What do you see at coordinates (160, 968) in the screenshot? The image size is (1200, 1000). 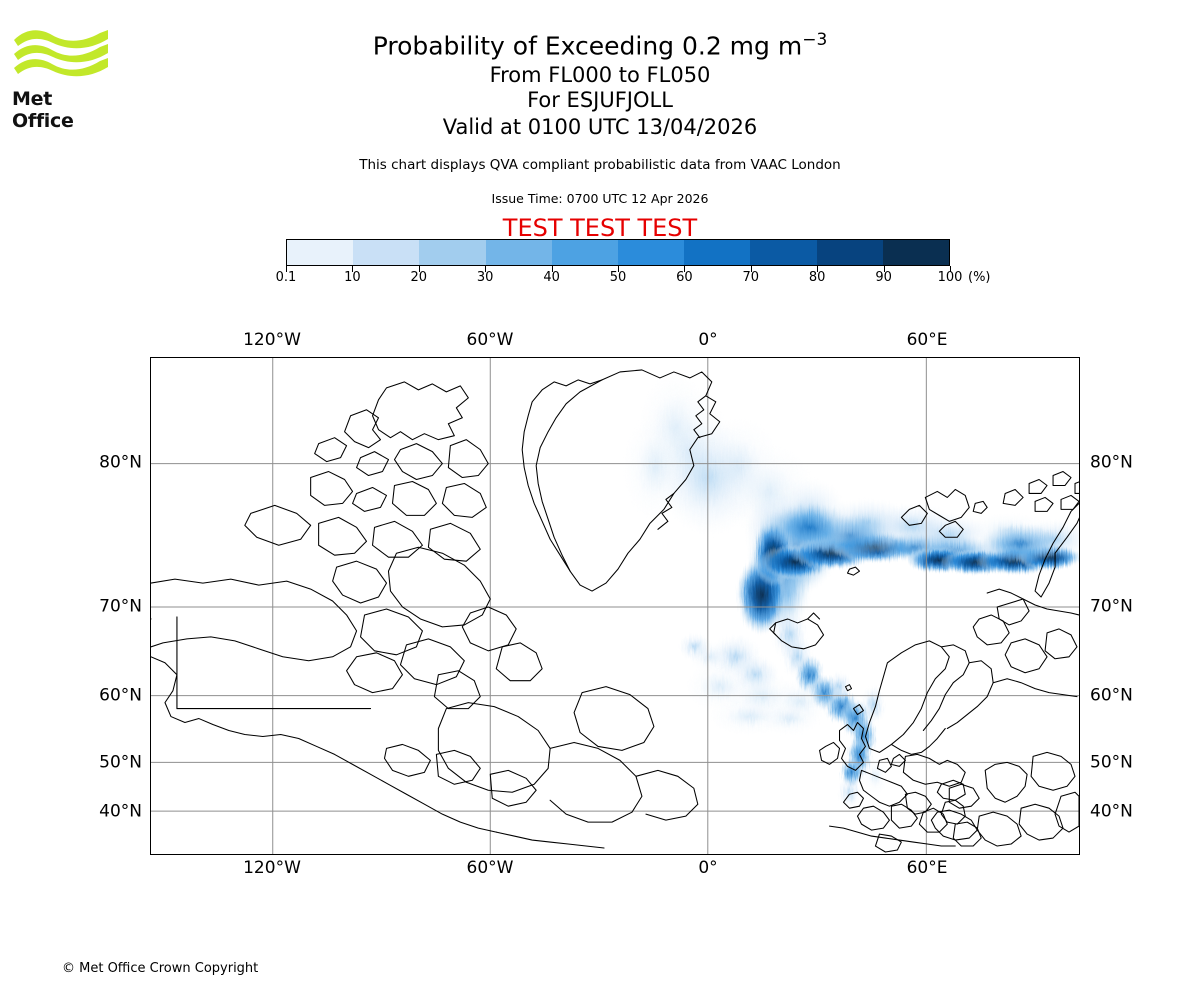 I see `copyright-text: © Met Office Crown Copyright` at bounding box center [160, 968].